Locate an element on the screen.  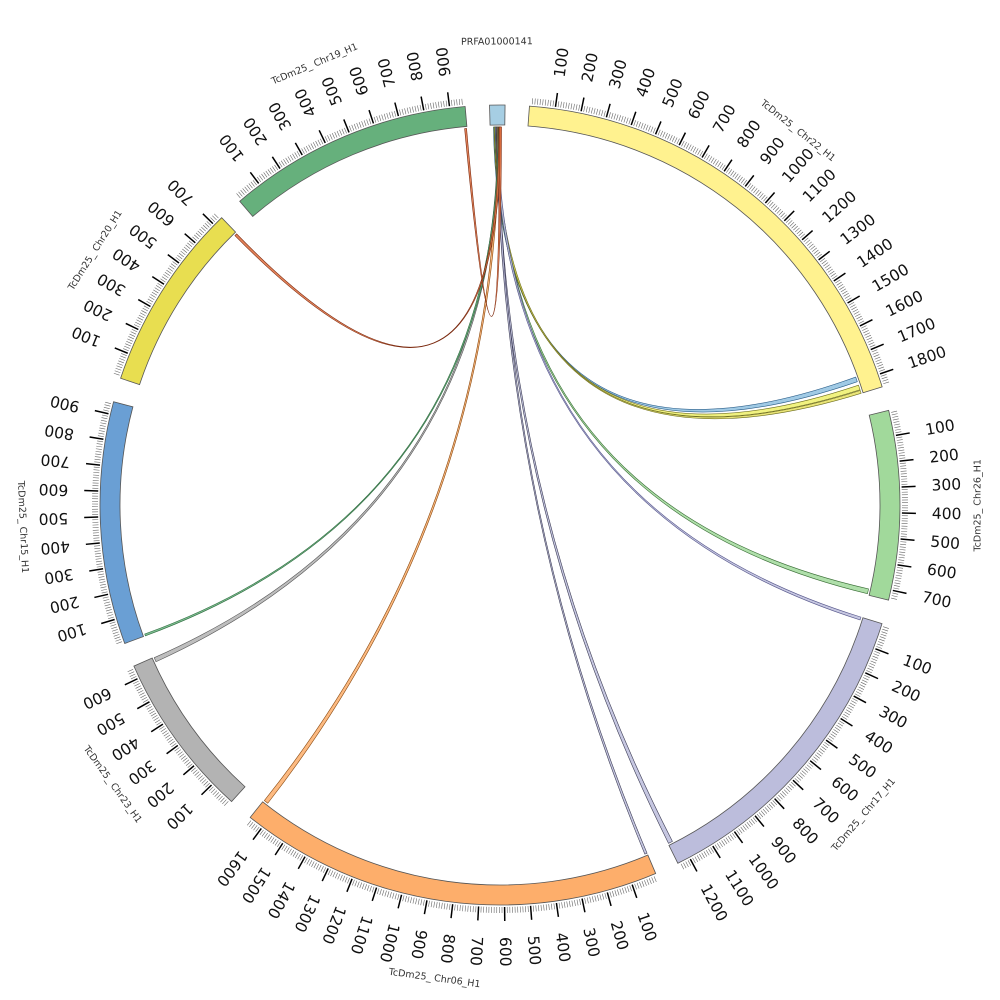
tick-label: 100 is located at coordinates (180, 816).